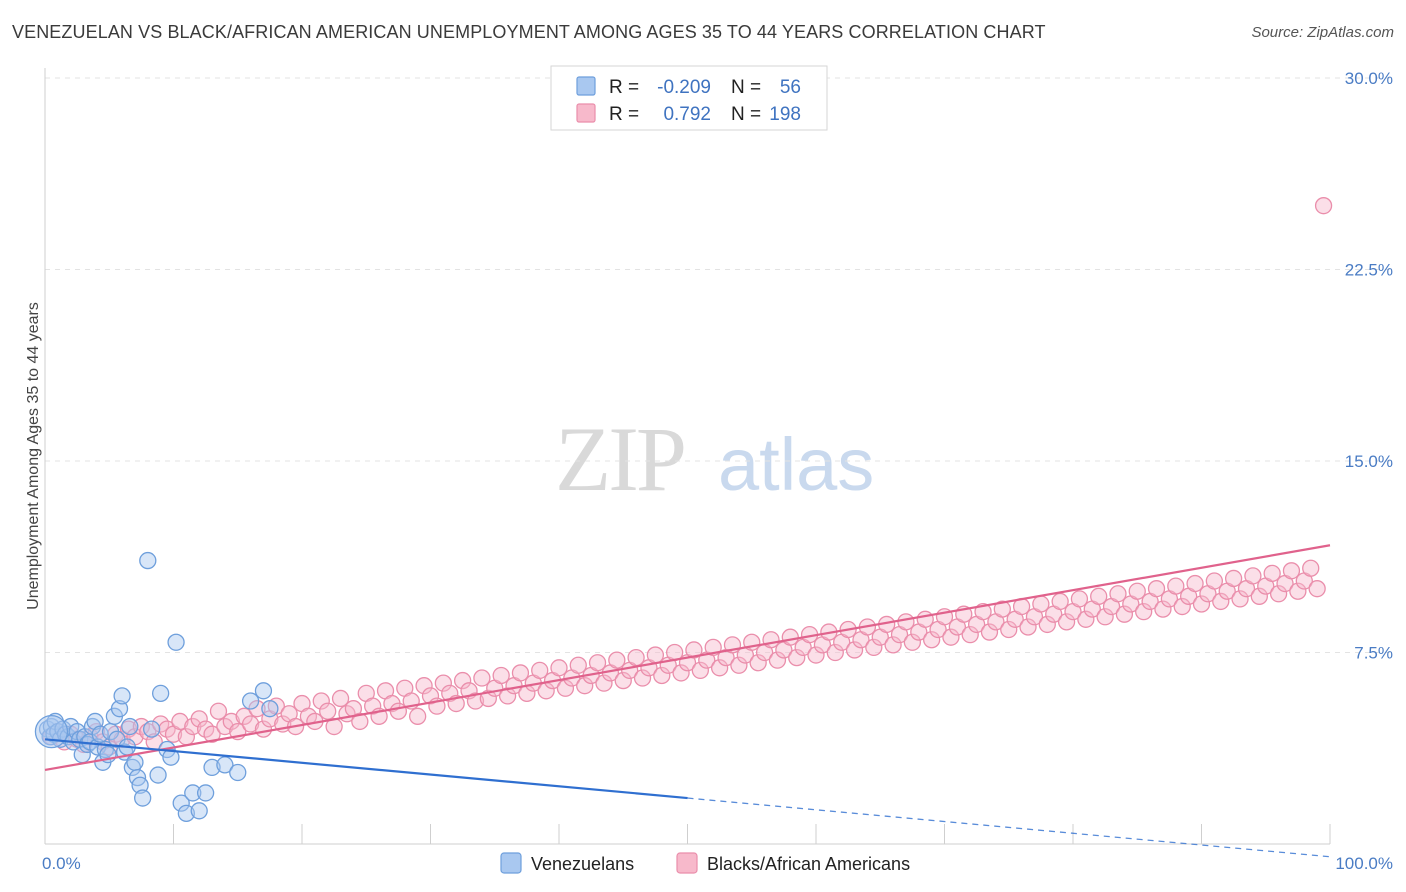 Image resolution: width=1406 pixels, height=892 pixels. Describe the element at coordinates (796, 464) in the screenshot. I see `svg-text: atlas` at that location.